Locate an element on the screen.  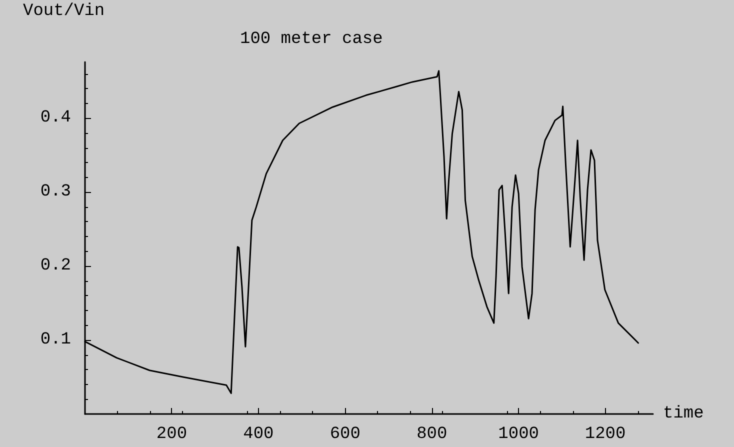
y-tick-label: 0.2 is located at coordinates (55, 266).